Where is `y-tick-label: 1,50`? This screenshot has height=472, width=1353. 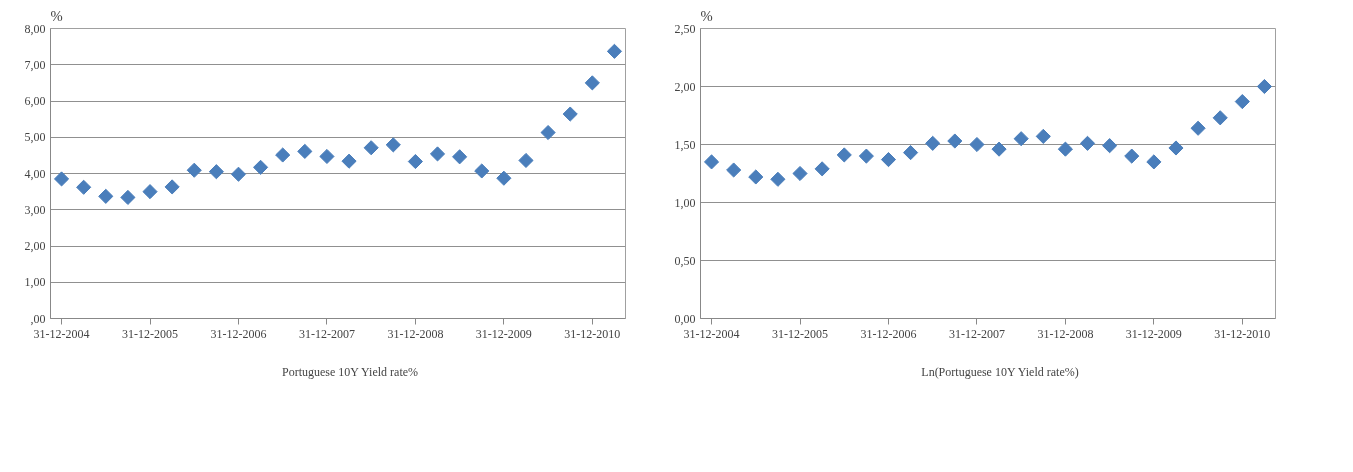 y-tick-label: 1,50 is located at coordinates (685, 144).